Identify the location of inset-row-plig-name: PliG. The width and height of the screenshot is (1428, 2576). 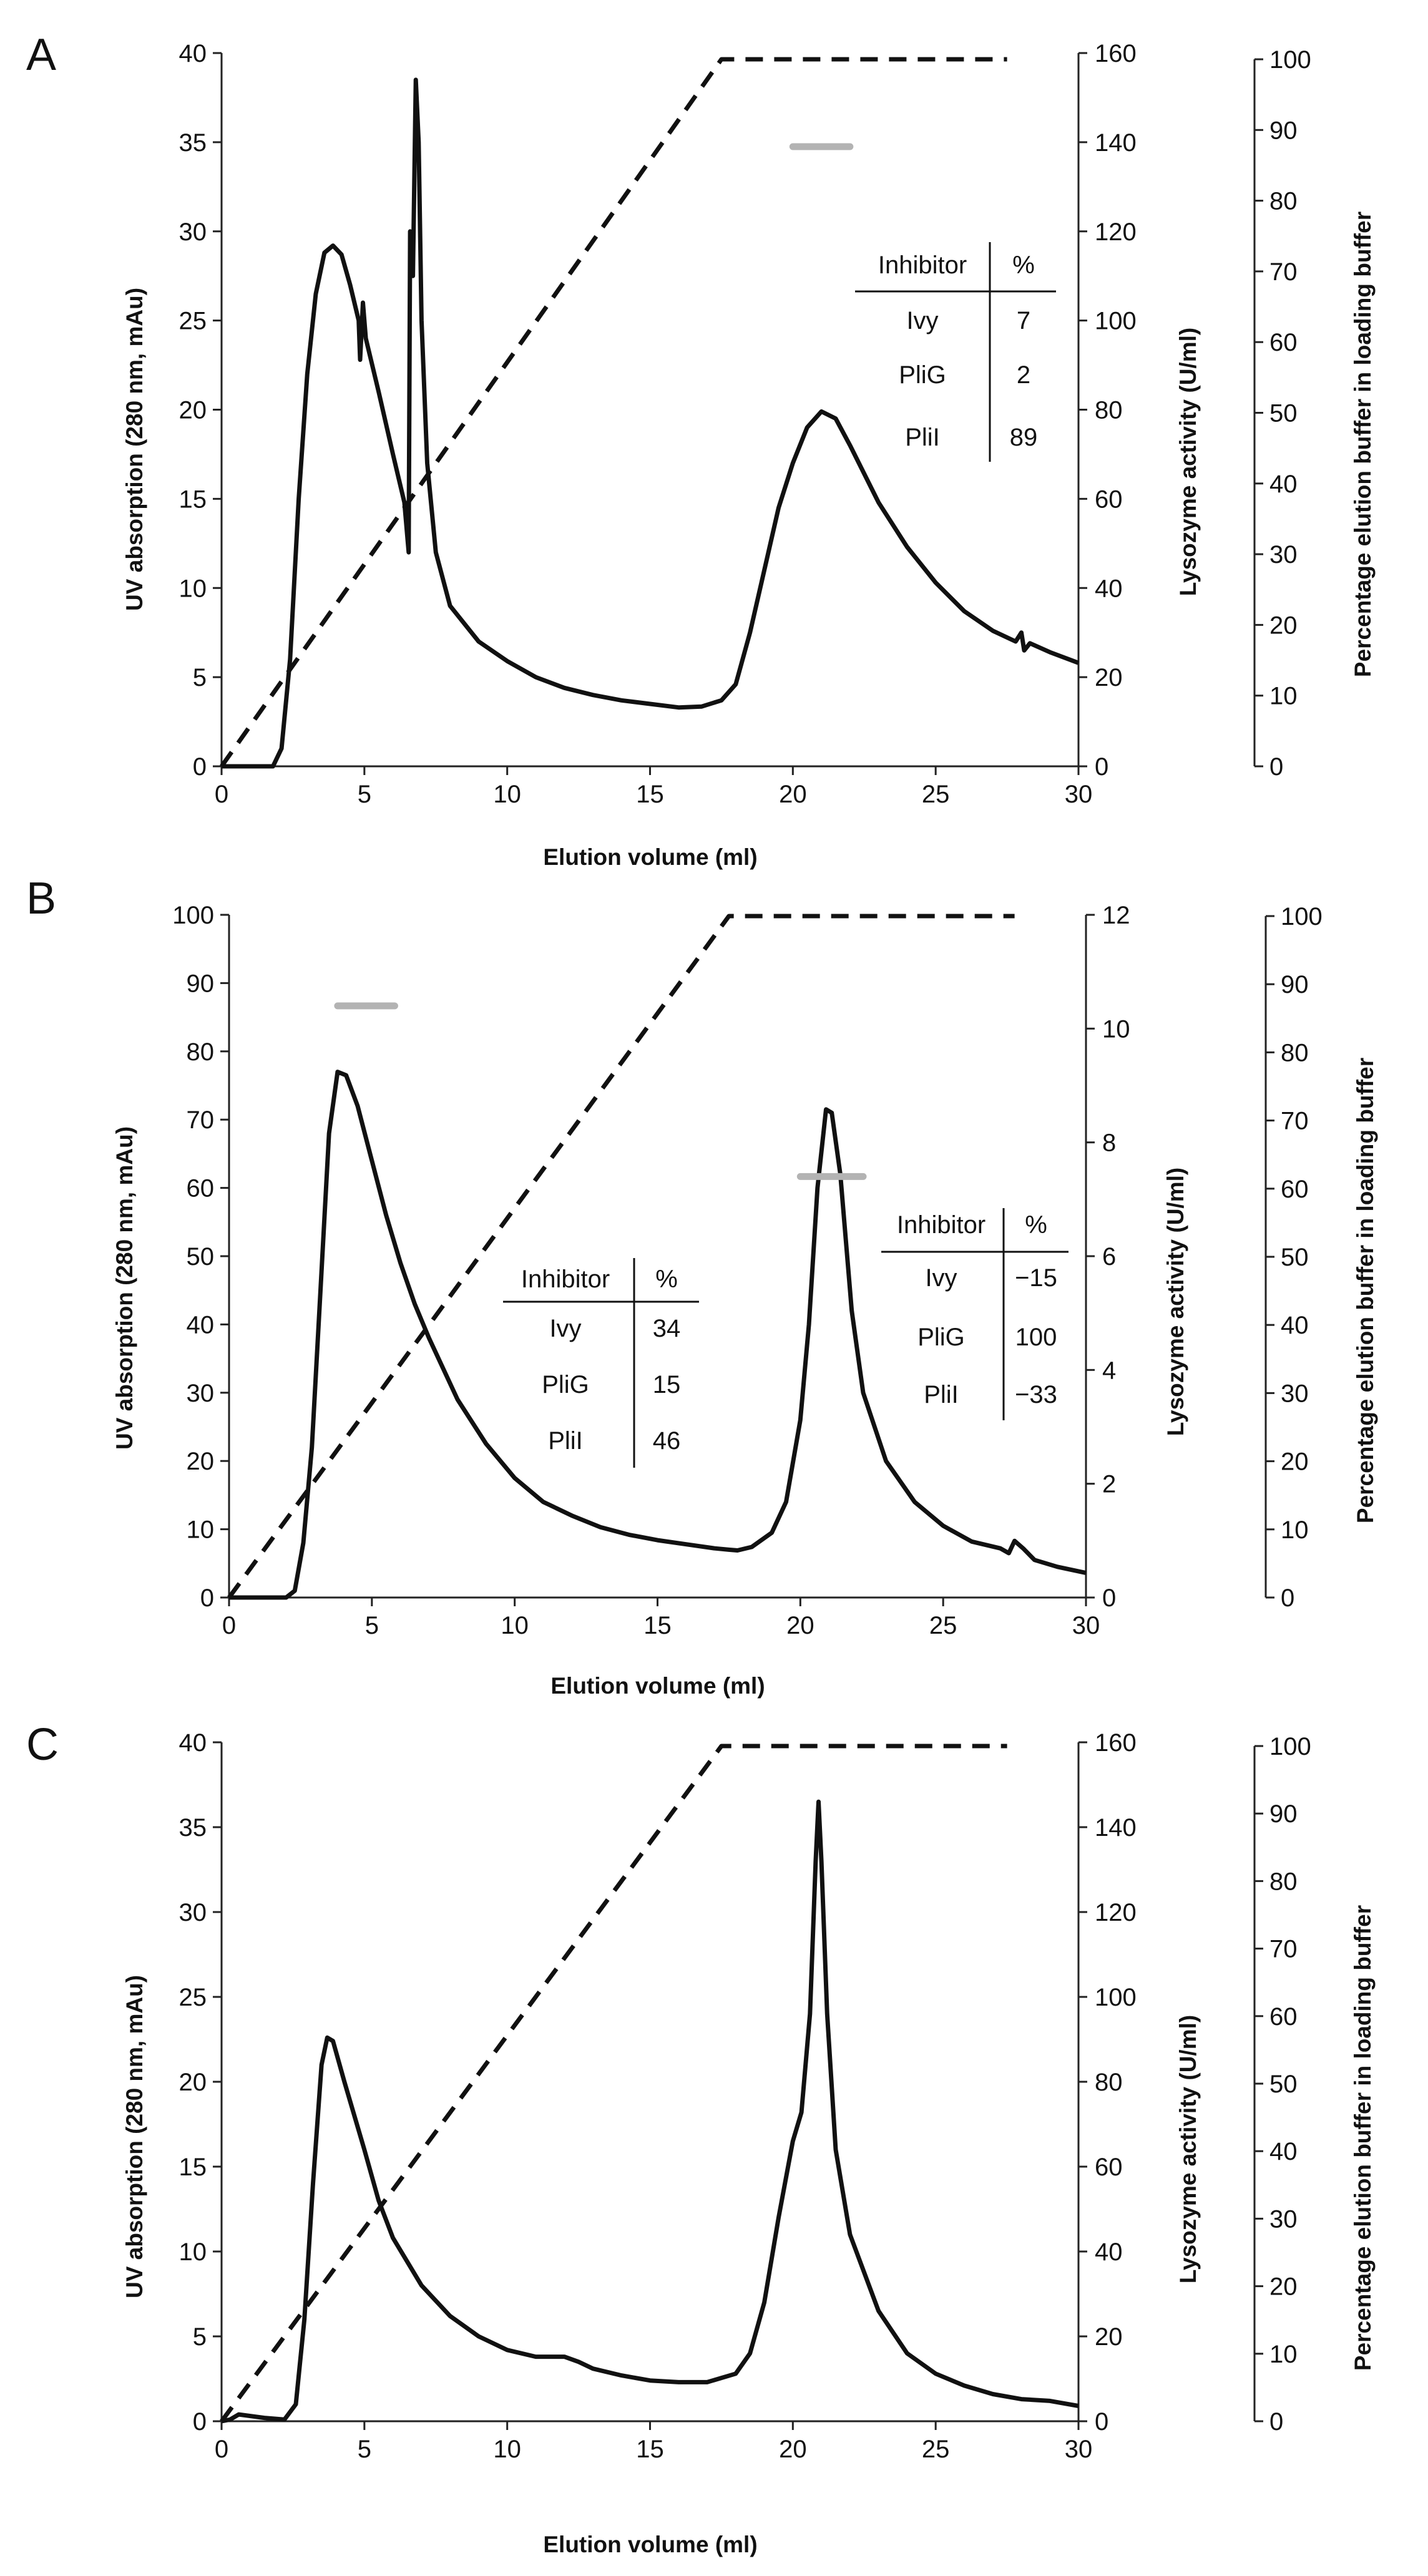
(922, 375).